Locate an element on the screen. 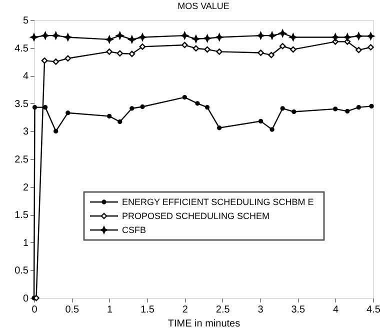  x-axis-title: TIME in minutes is located at coordinates (204, 324).